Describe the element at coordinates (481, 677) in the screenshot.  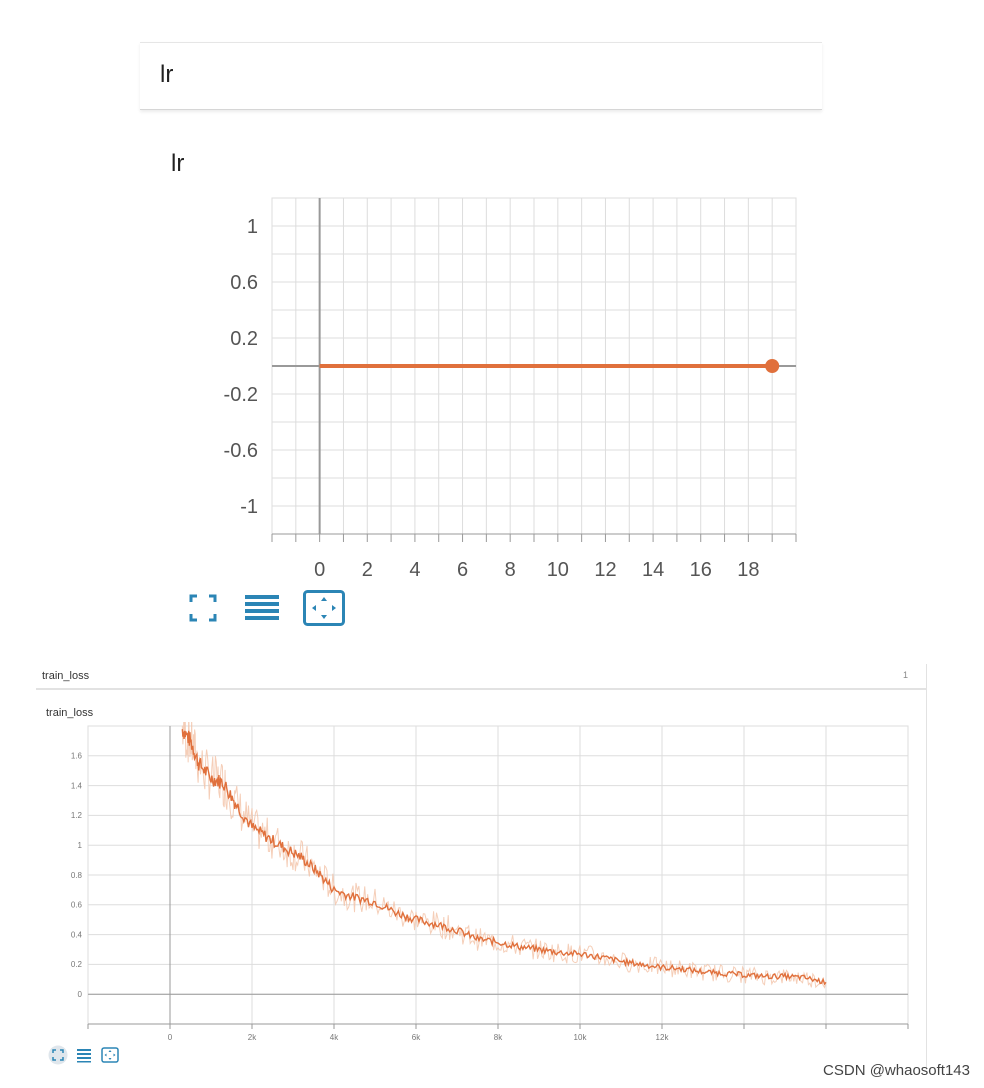
I see `train-loss-panel-header: train_loss 1` at that location.